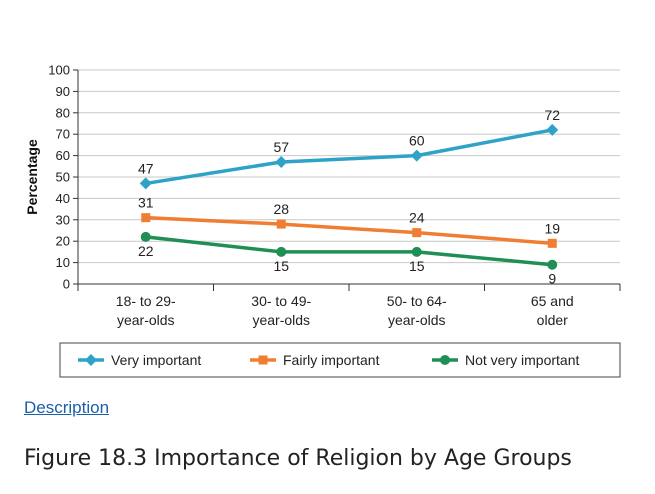 The image size is (655, 494). What do you see at coordinates (552, 301) in the screenshot?
I see `x-tick-label: 65 and` at bounding box center [552, 301].